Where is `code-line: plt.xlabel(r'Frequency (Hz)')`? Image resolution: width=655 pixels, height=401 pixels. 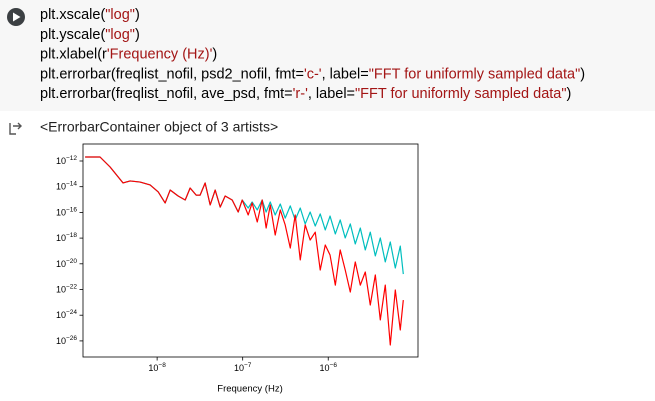 code-line: plt.xlabel(r'Frequency (Hz)') is located at coordinates (128, 54).